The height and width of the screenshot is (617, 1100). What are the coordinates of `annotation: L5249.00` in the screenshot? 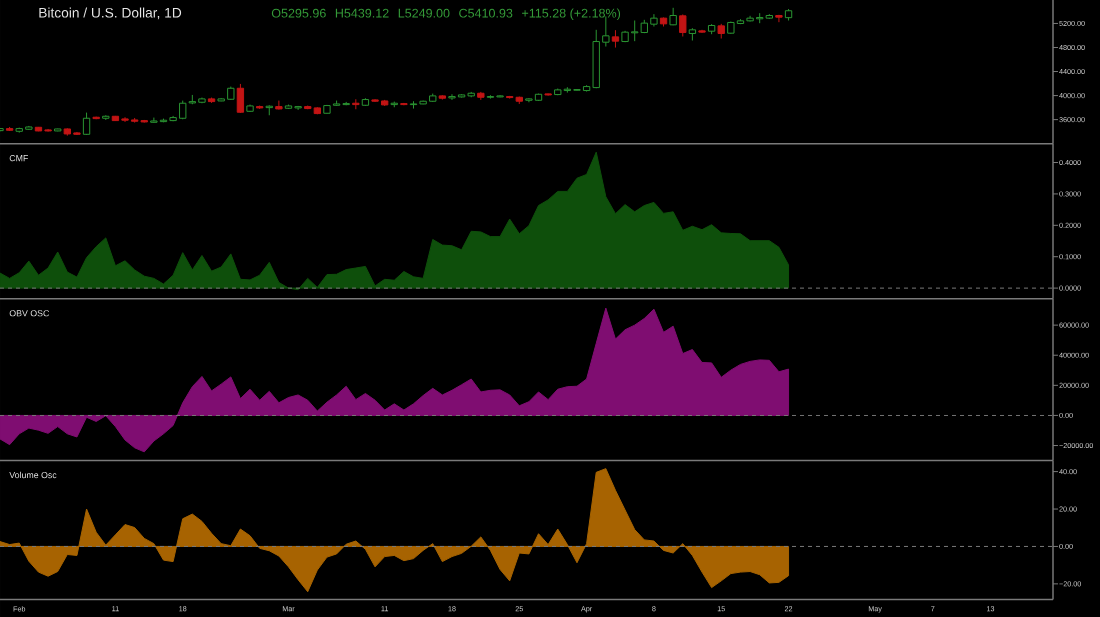 It's located at (424, 13).